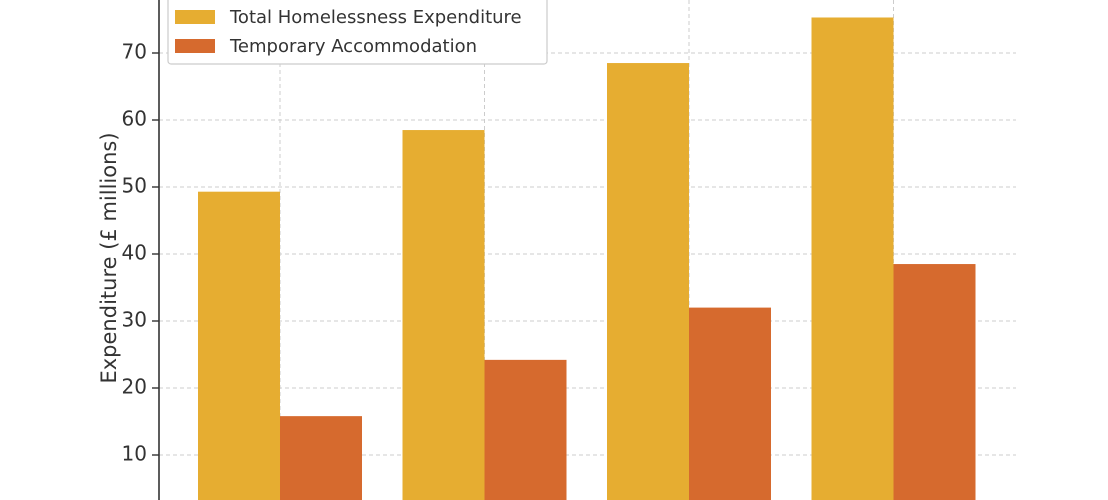 The height and width of the screenshot is (500, 1108). What do you see at coordinates (134, 387) in the screenshot?
I see `y-tick-label: 20` at bounding box center [134, 387].